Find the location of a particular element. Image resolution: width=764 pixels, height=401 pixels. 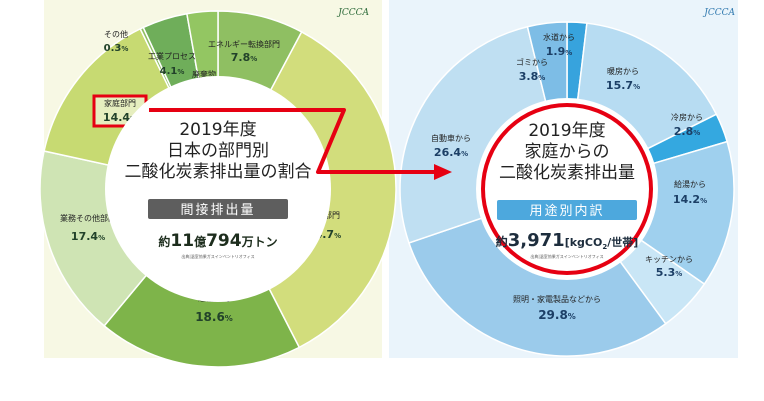

right-title-line-3: 二酸化炭素排出量 is located at coordinates (567, 173).